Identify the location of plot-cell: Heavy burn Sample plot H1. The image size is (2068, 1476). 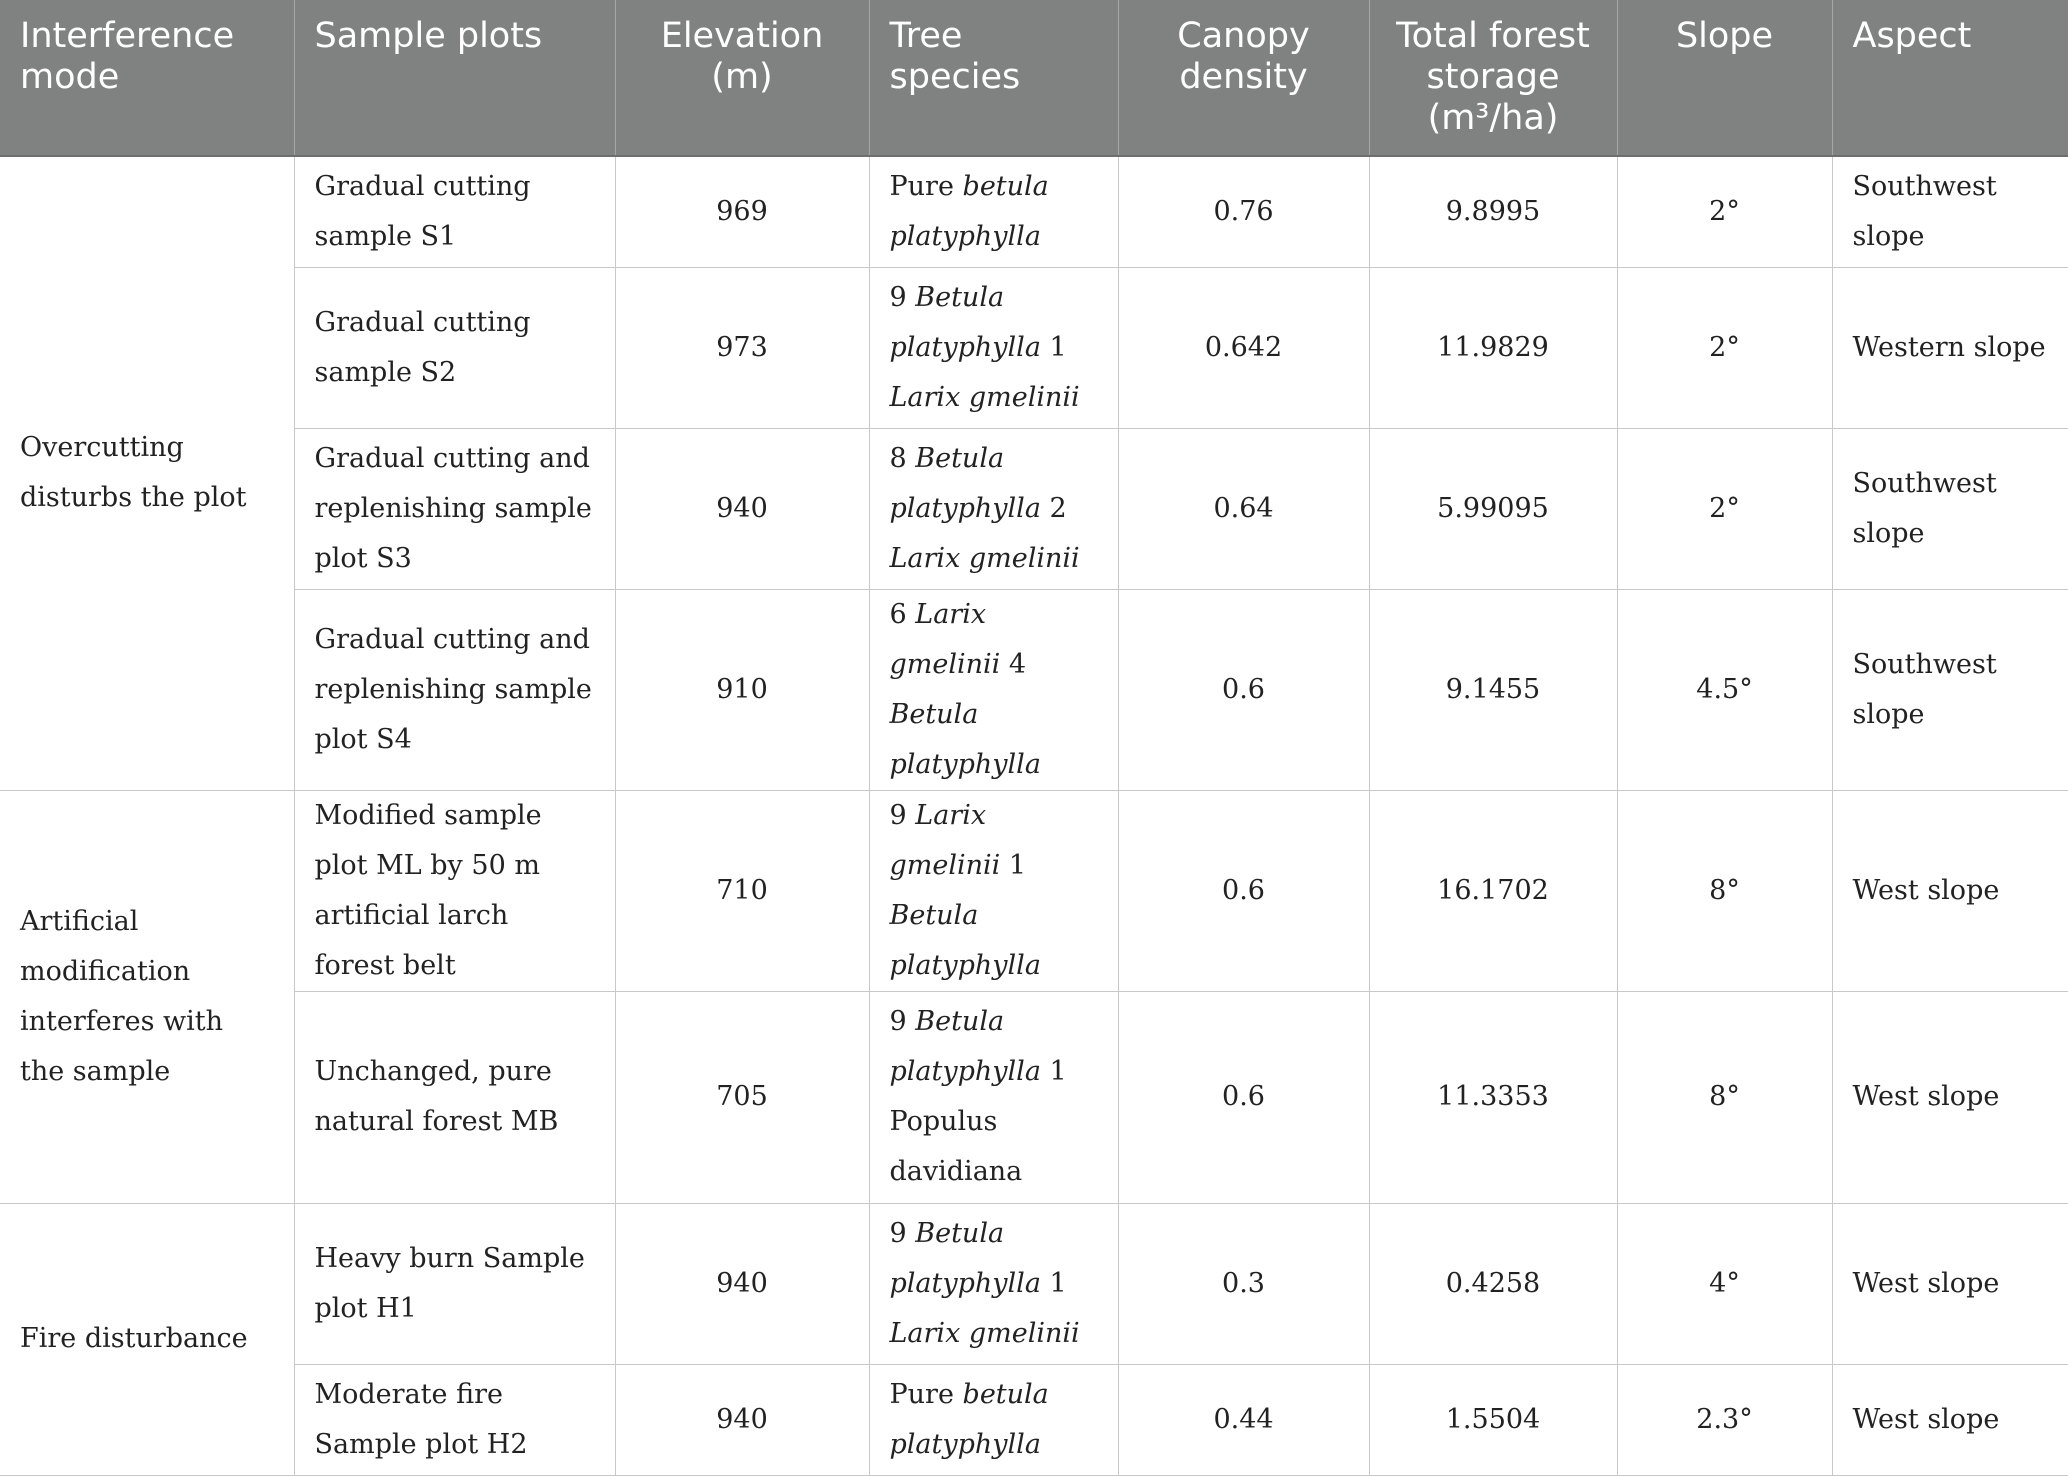
(454, 1283).